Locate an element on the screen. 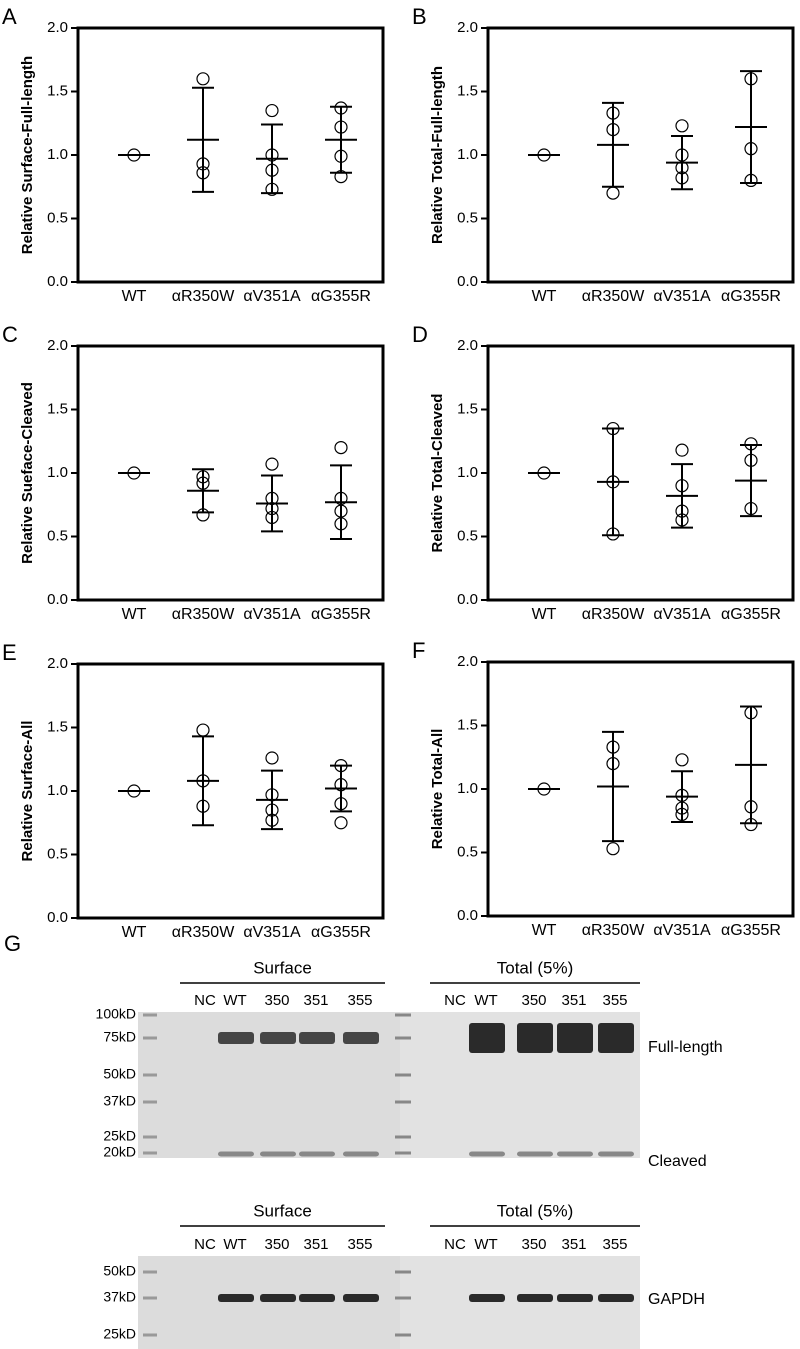 Image resolution: width=800 pixels, height=1349 pixels. panel-letter: G is located at coordinates (12, 943).